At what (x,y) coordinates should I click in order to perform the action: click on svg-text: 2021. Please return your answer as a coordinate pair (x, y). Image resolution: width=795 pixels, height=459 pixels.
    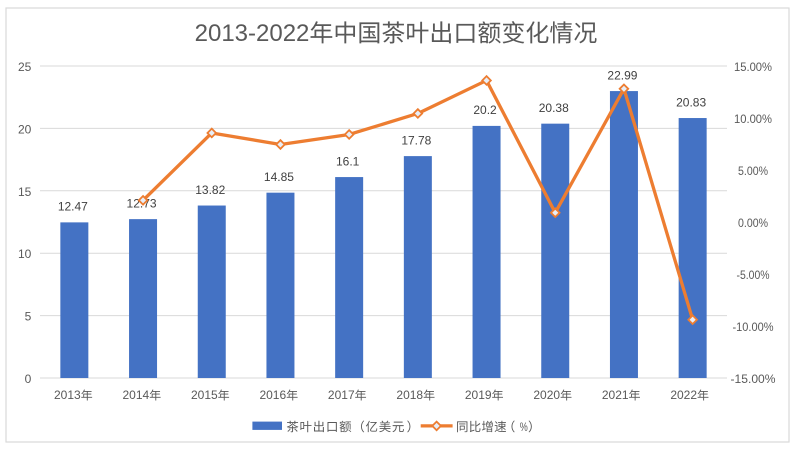
    Looking at the image, I should click on (615, 395).